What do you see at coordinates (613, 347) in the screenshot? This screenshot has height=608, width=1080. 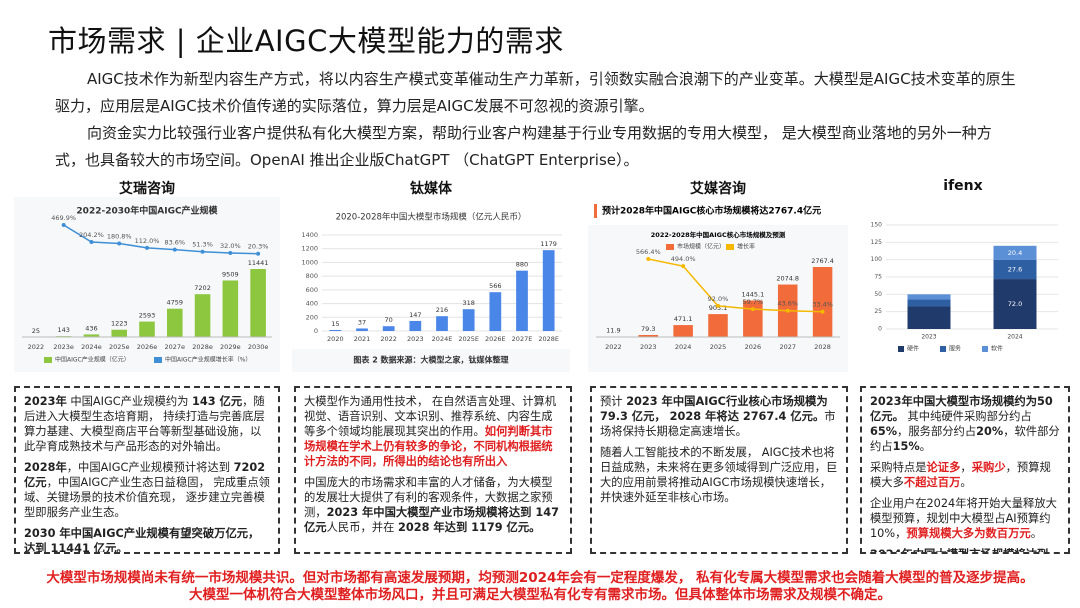 I see `x-tick-label: 2022` at bounding box center [613, 347].